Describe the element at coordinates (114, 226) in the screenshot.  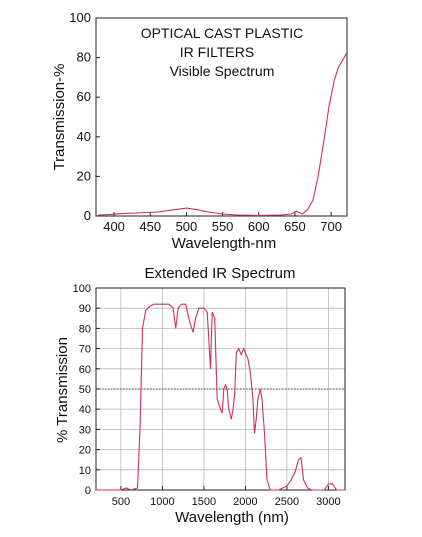
I see `x-tick-label: 400` at that location.